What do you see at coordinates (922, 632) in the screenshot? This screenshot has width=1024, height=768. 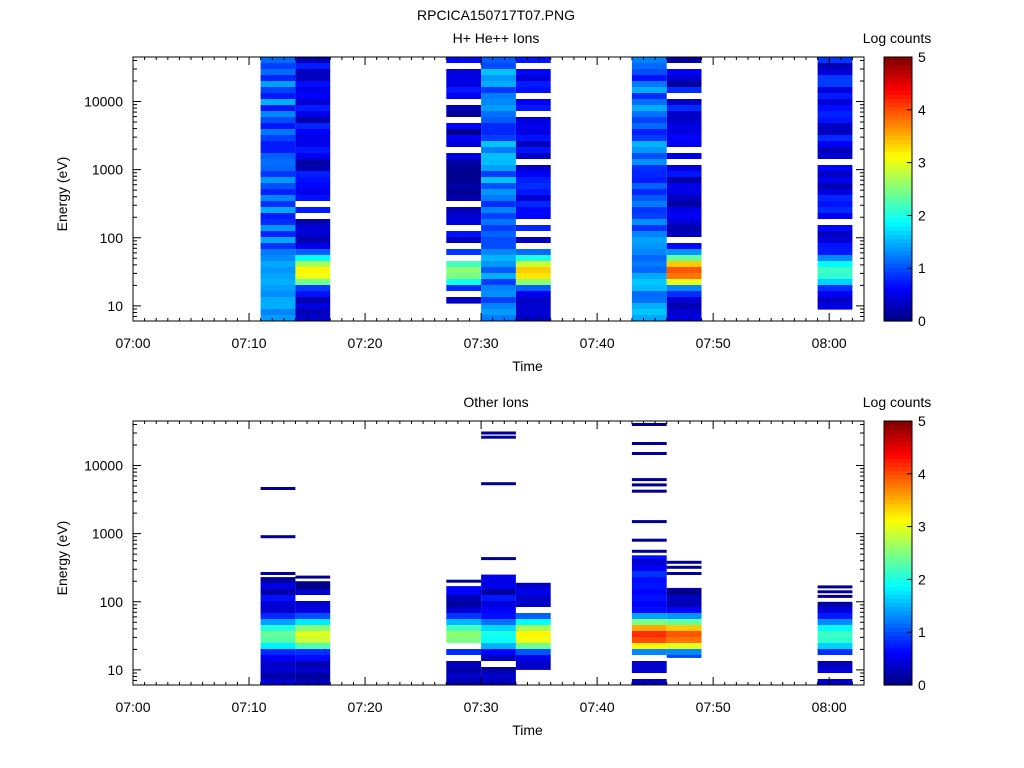 I see `colorbar-tick-label: 1` at bounding box center [922, 632].